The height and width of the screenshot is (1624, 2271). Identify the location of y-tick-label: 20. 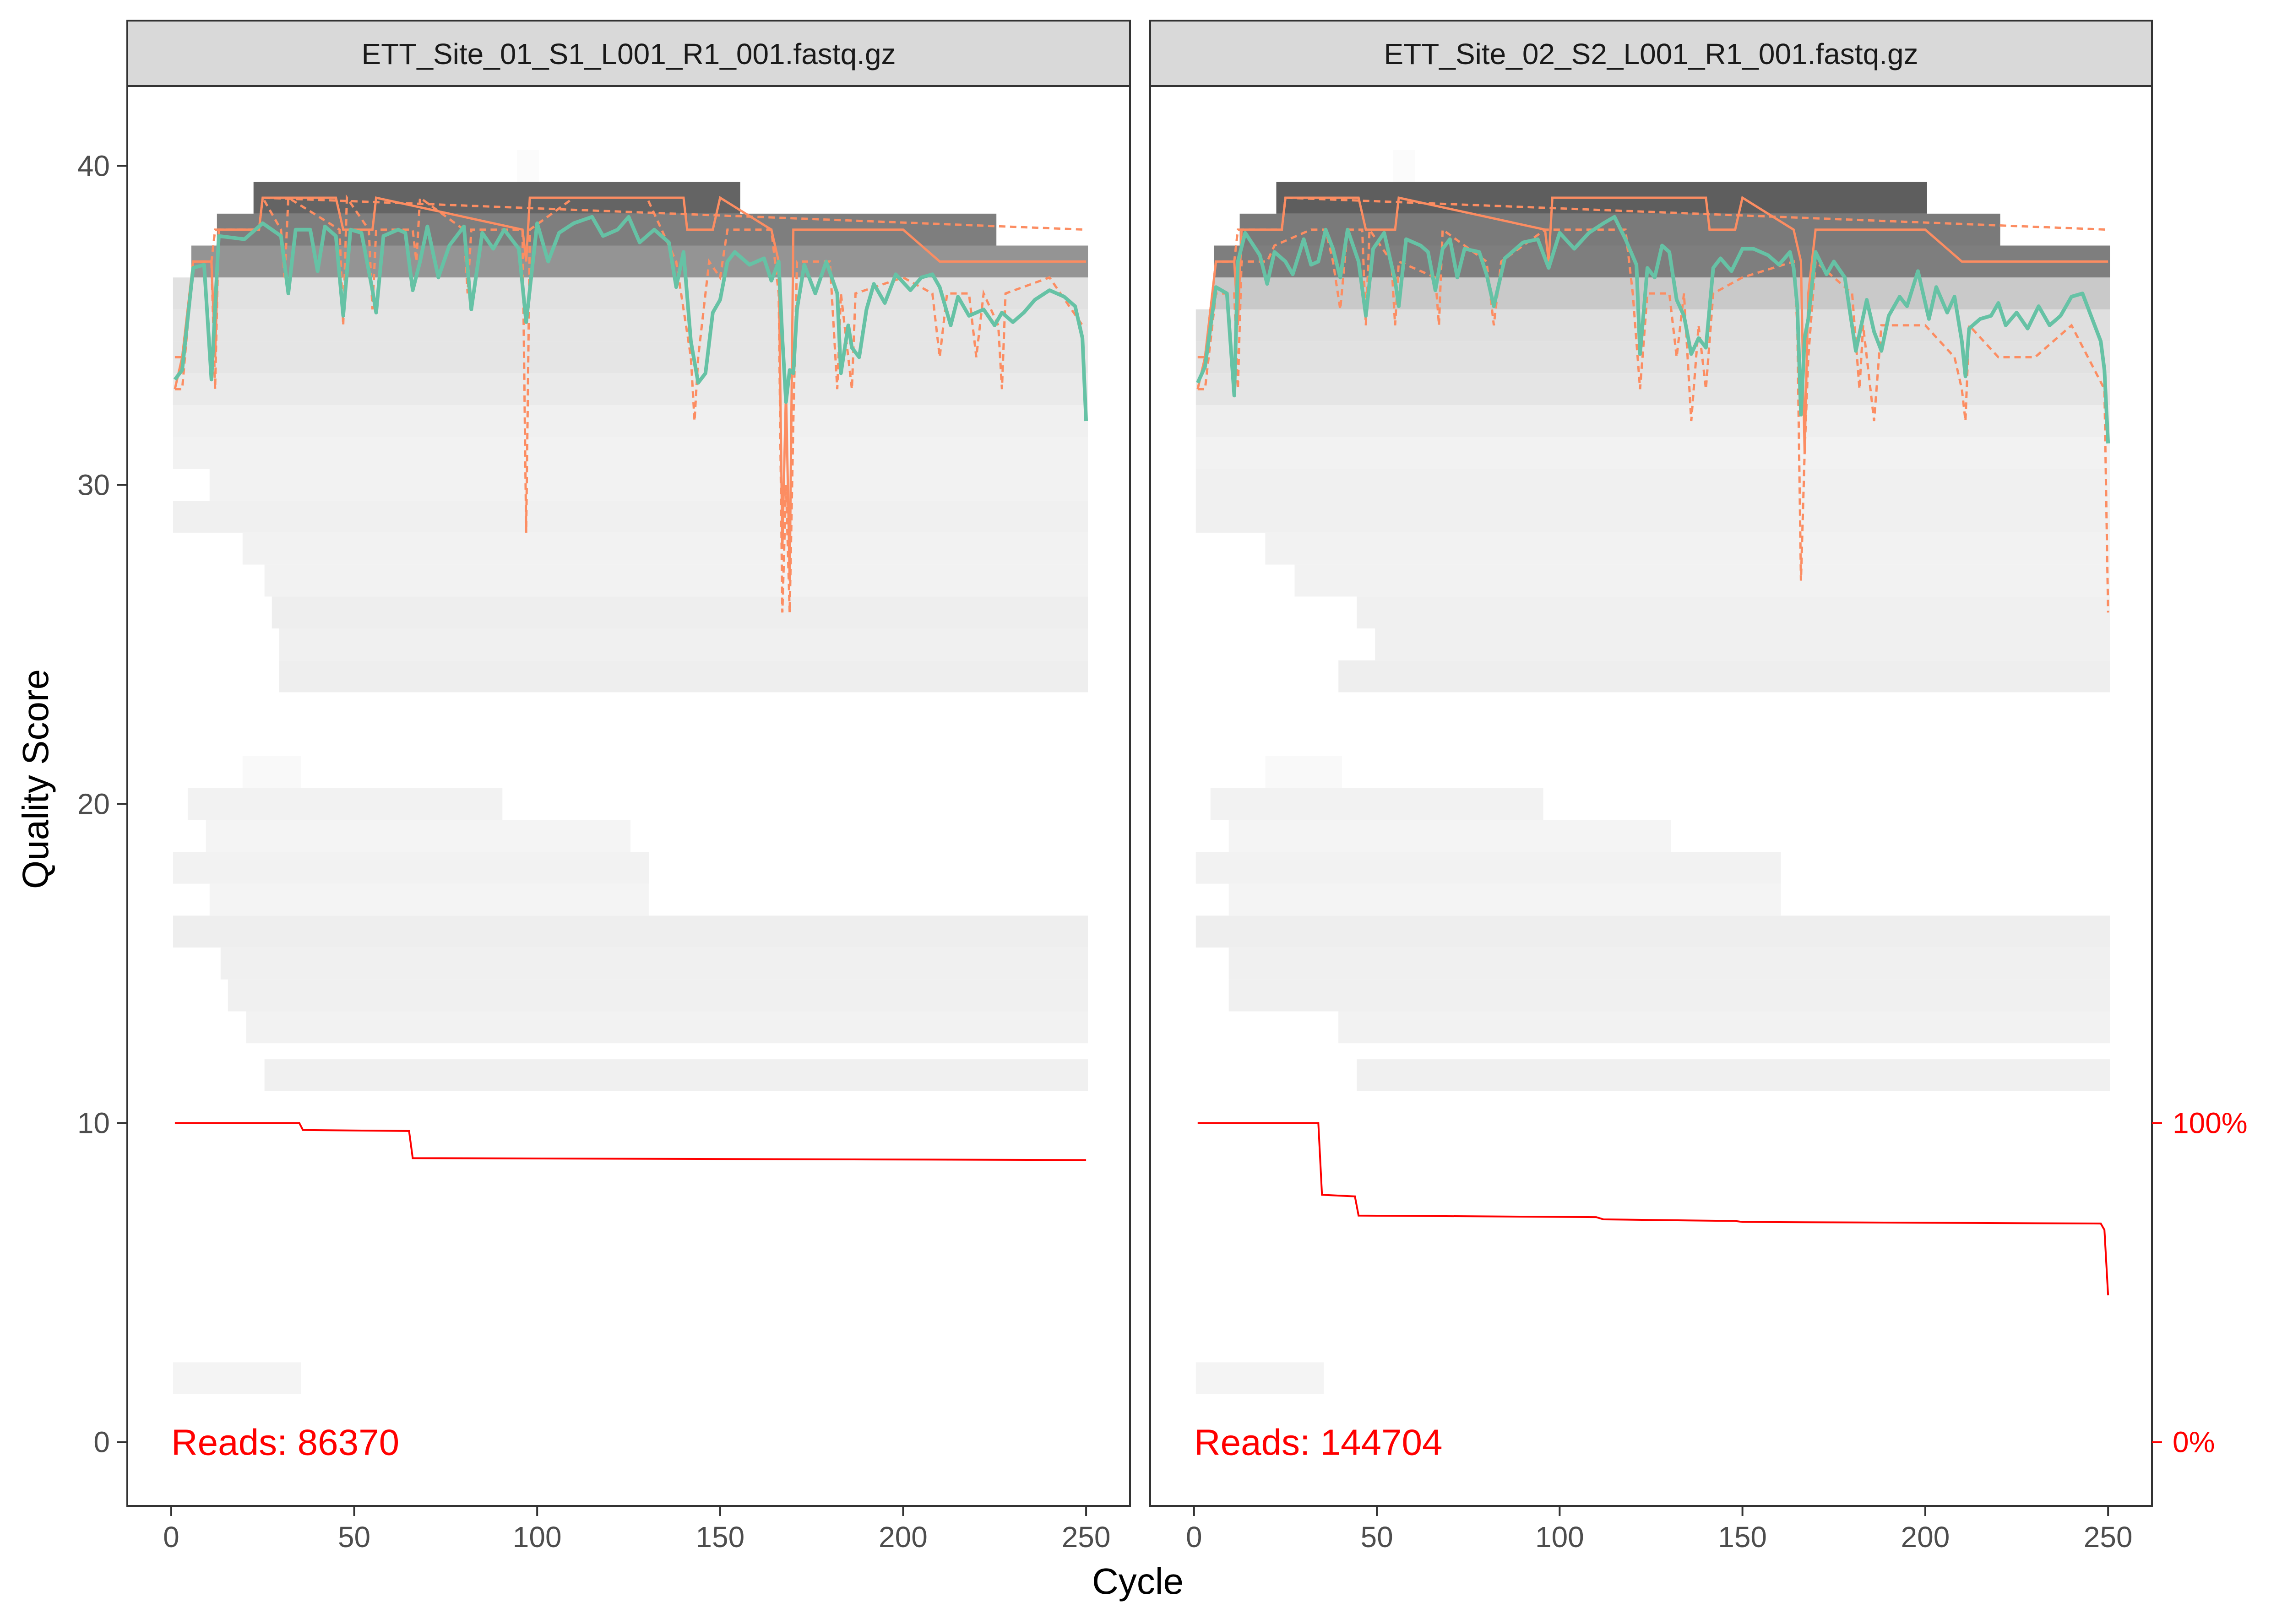
(93, 803).